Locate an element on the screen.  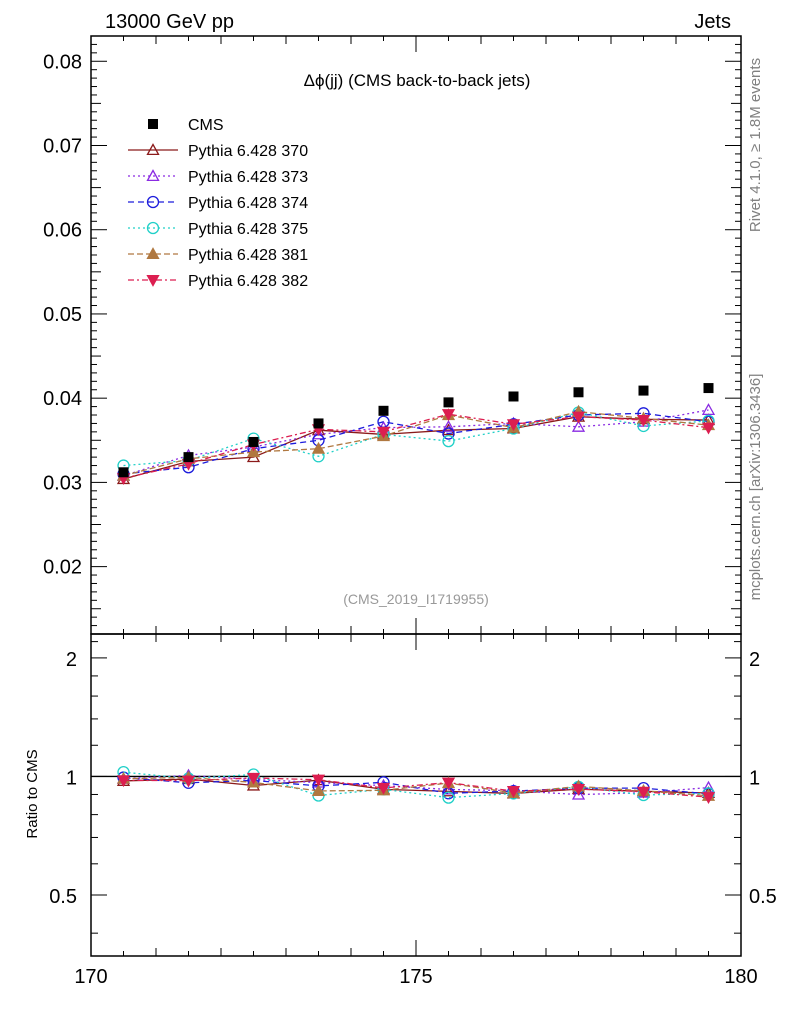
x-tick-label: 170 is located at coordinates (90, 977).